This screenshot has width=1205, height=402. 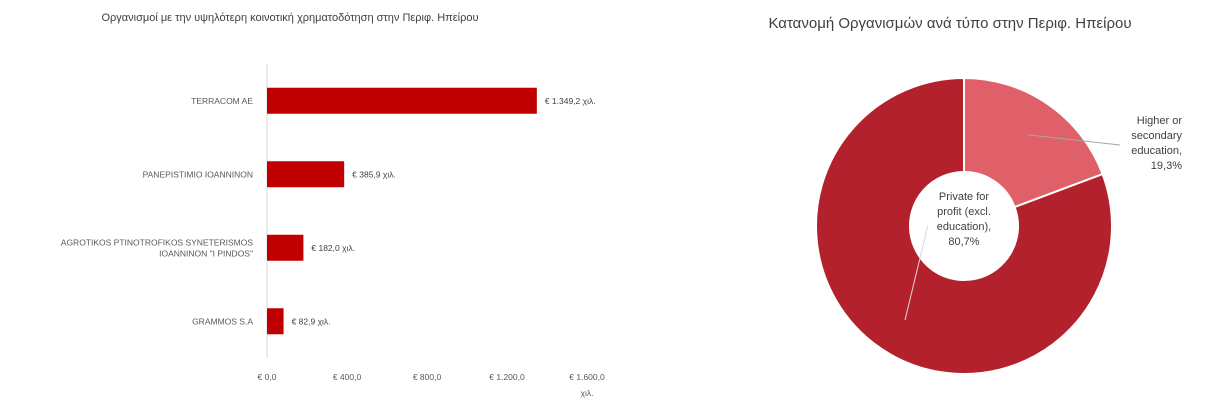 I want to click on x-tick-label-2: € 800,0, so click(x=427, y=377).